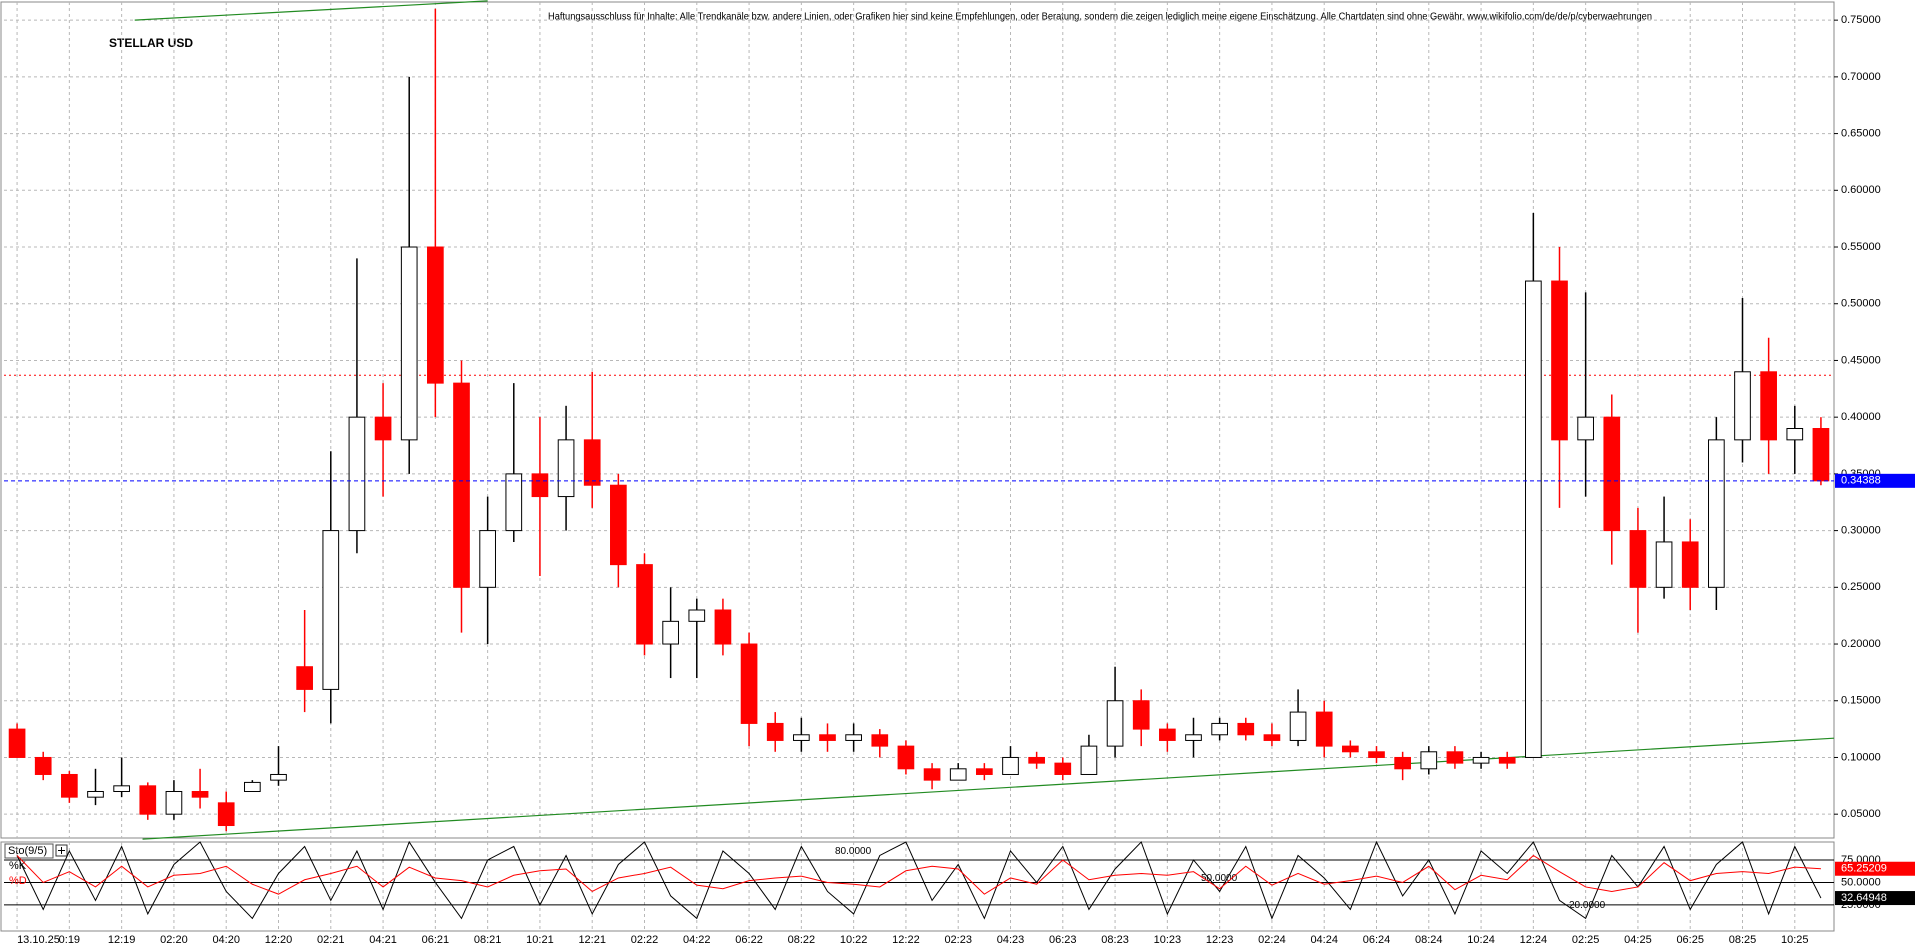 This screenshot has width=1916, height=948. What do you see at coordinates (802, 940) in the screenshot?
I see `x-tick-label: 08:22` at bounding box center [802, 940].